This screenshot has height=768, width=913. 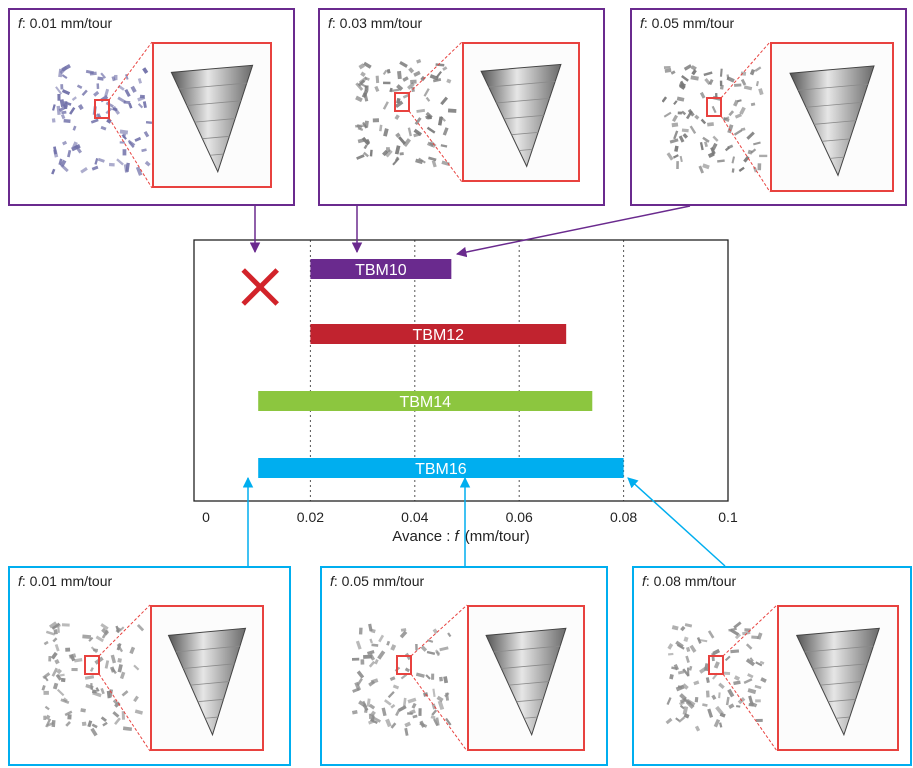 I want to click on grid-lines, so click(x=467, y=370).